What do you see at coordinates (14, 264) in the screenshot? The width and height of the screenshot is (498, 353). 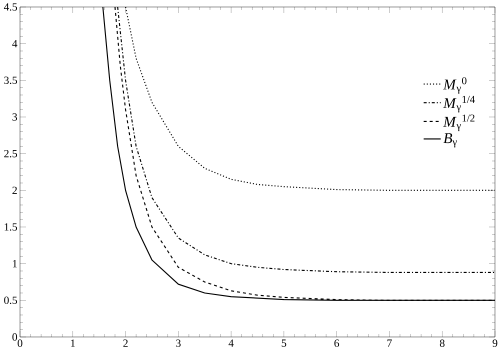 I see `y-tick-label: 1` at bounding box center [14, 264].